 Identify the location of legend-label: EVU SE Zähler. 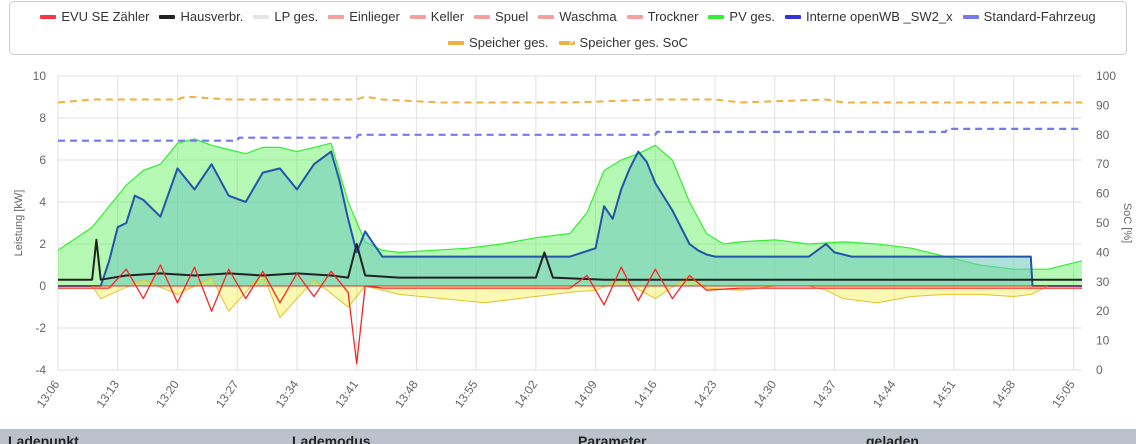
(105, 16).